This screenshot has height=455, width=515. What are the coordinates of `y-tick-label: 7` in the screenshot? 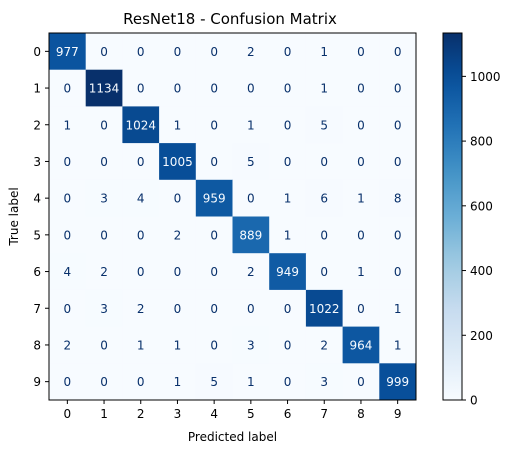 It's located at (37, 309).